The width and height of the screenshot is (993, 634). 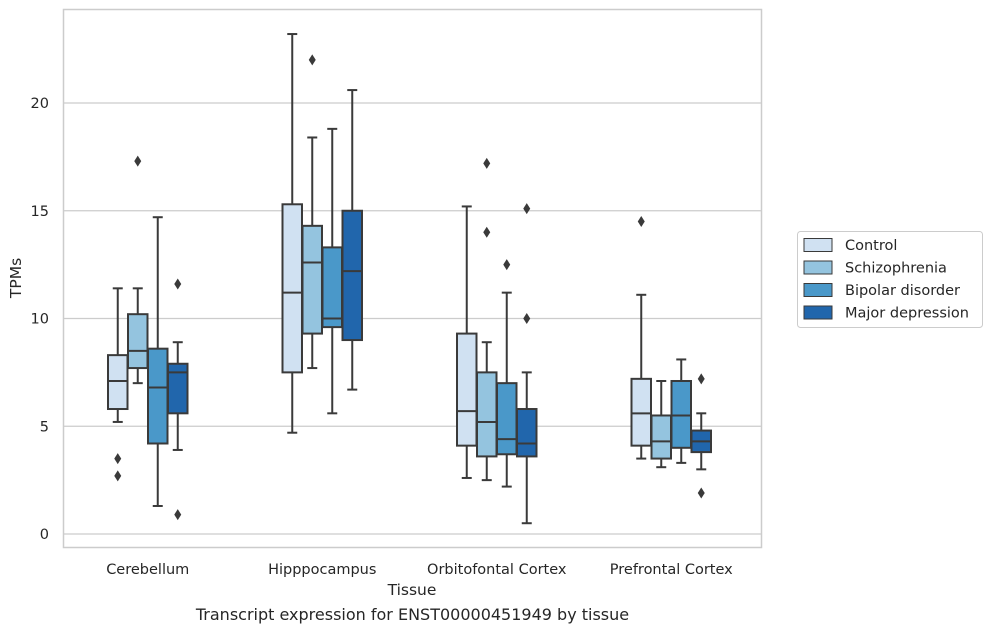 What do you see at coordinates (907, 314) in the screenshot?
I see `legend-label-3: Major depression` at bounding box center [907, 314].